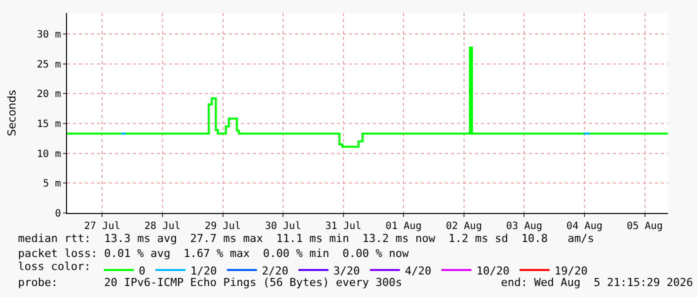 The height and width of the screenshot is (297, 697). I want to click on x-tick-label: 01 Aug, so click(404, 226).